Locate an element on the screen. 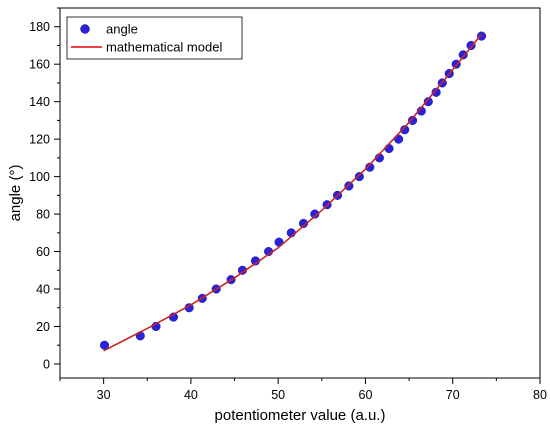 This screenshot has height=431, width=550. x-axis-ticks: 30 40 50 60 70 80 is located at coordinates (303, 390).